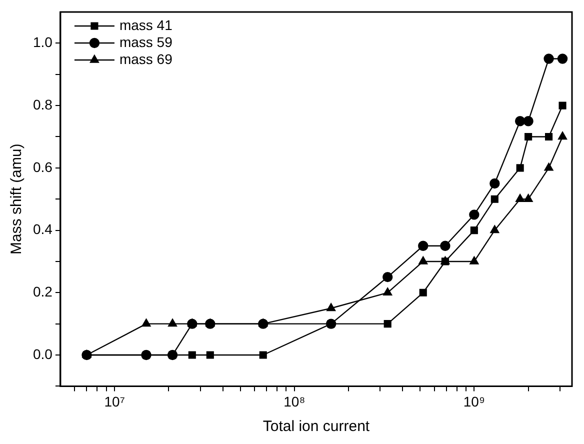  What do you see at coordinates (316, 427) in the screenshot?
I see `x-axis-title: Total ion current` at bounding box center [316, 427].